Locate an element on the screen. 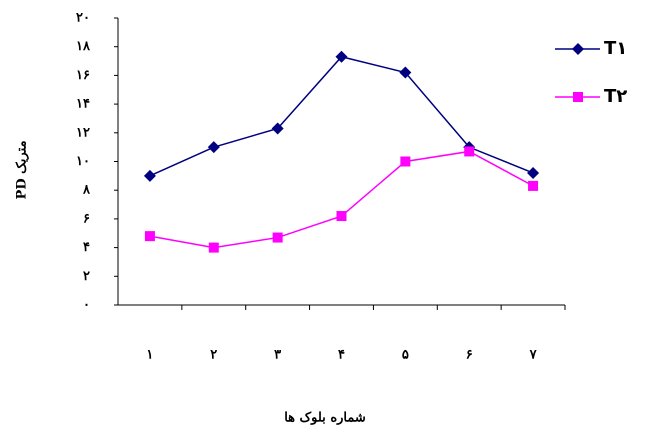 This screenshot has height=432, width=648. x-tick-label: ۷ is located at coordinates (533, 355).